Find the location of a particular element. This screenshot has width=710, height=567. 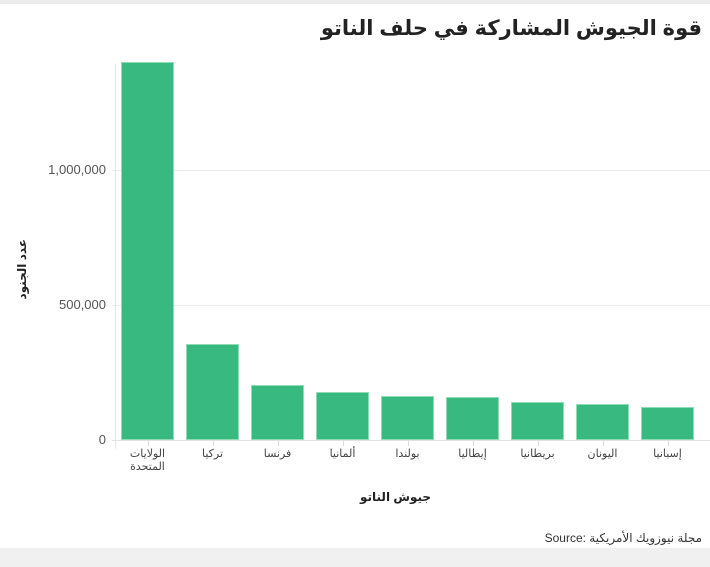

x-tick-label: إسبانيا is located at coordinates (667, 454).